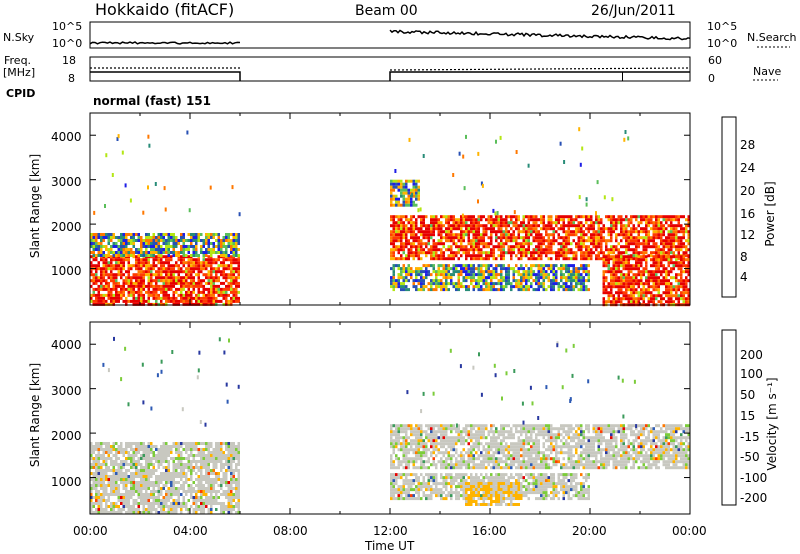 Image resolution: width=800 pixels, height=554 pixels. I want to click on power-cb-24: 24, so click(748, 168).